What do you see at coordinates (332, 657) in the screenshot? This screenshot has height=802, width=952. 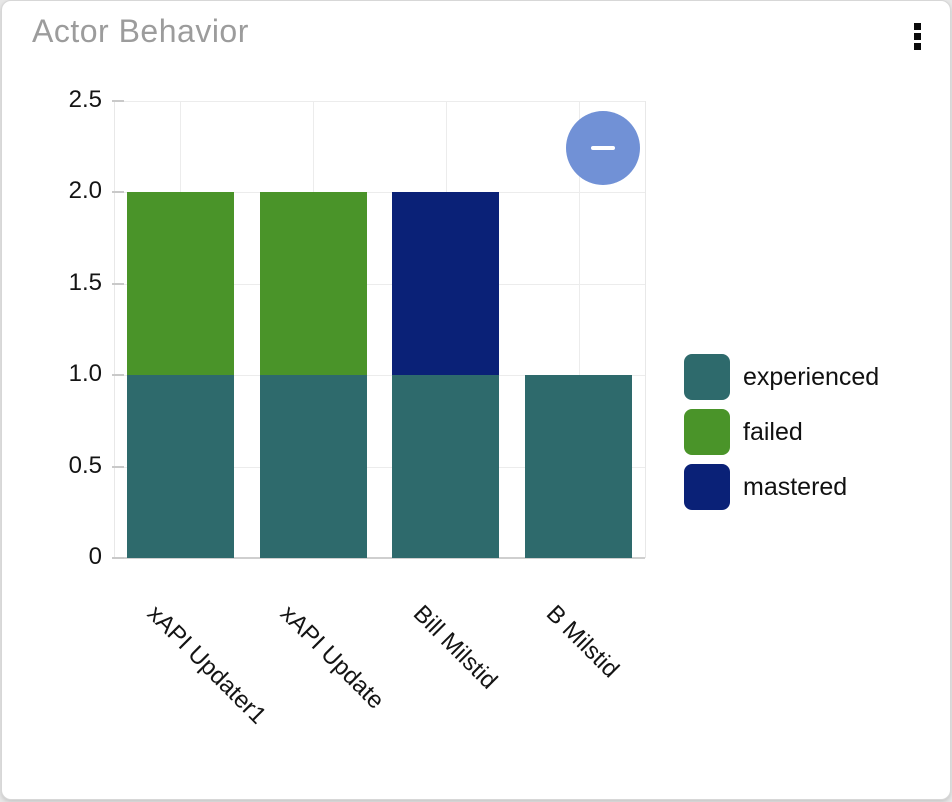 I see `x-axis-label: xAPI Update` at bounding box center [332, 657].